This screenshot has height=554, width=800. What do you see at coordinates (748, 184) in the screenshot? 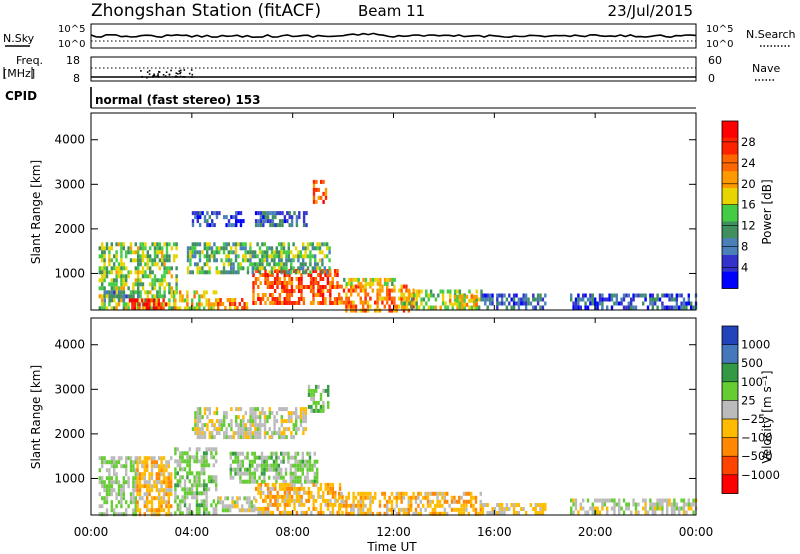
I see `colorbar-tick-label: 20` at bounding box center [748, 184].